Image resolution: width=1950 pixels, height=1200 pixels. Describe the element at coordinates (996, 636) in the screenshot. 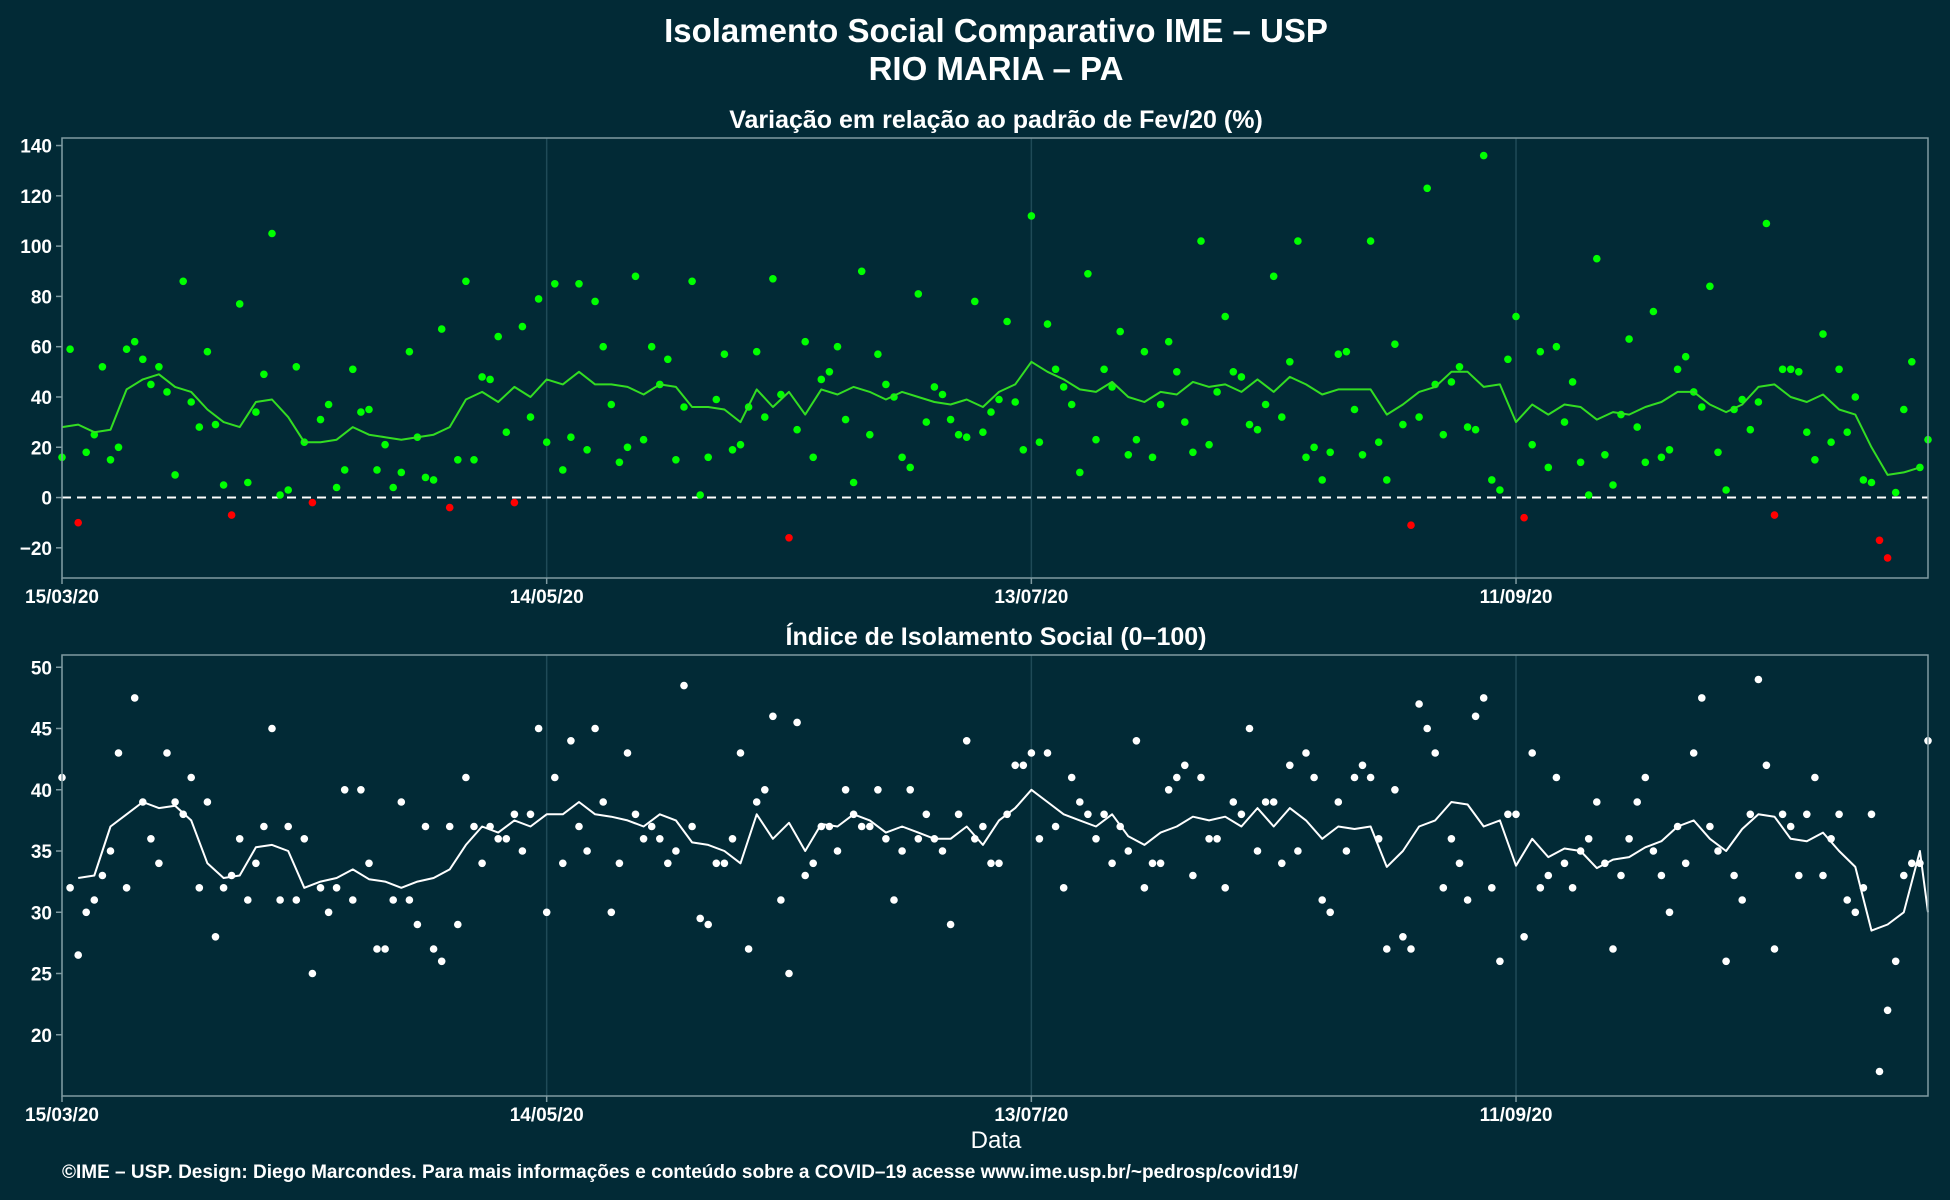

I see `index-chart-title: Índice de Isolamento Social (0–100)` at that location.